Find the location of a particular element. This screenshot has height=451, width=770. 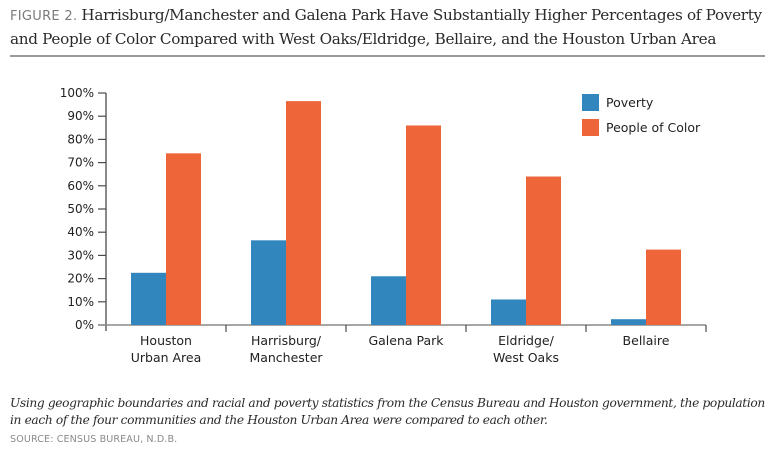

legend-label: People of Color is located at coordinates (653, 127).